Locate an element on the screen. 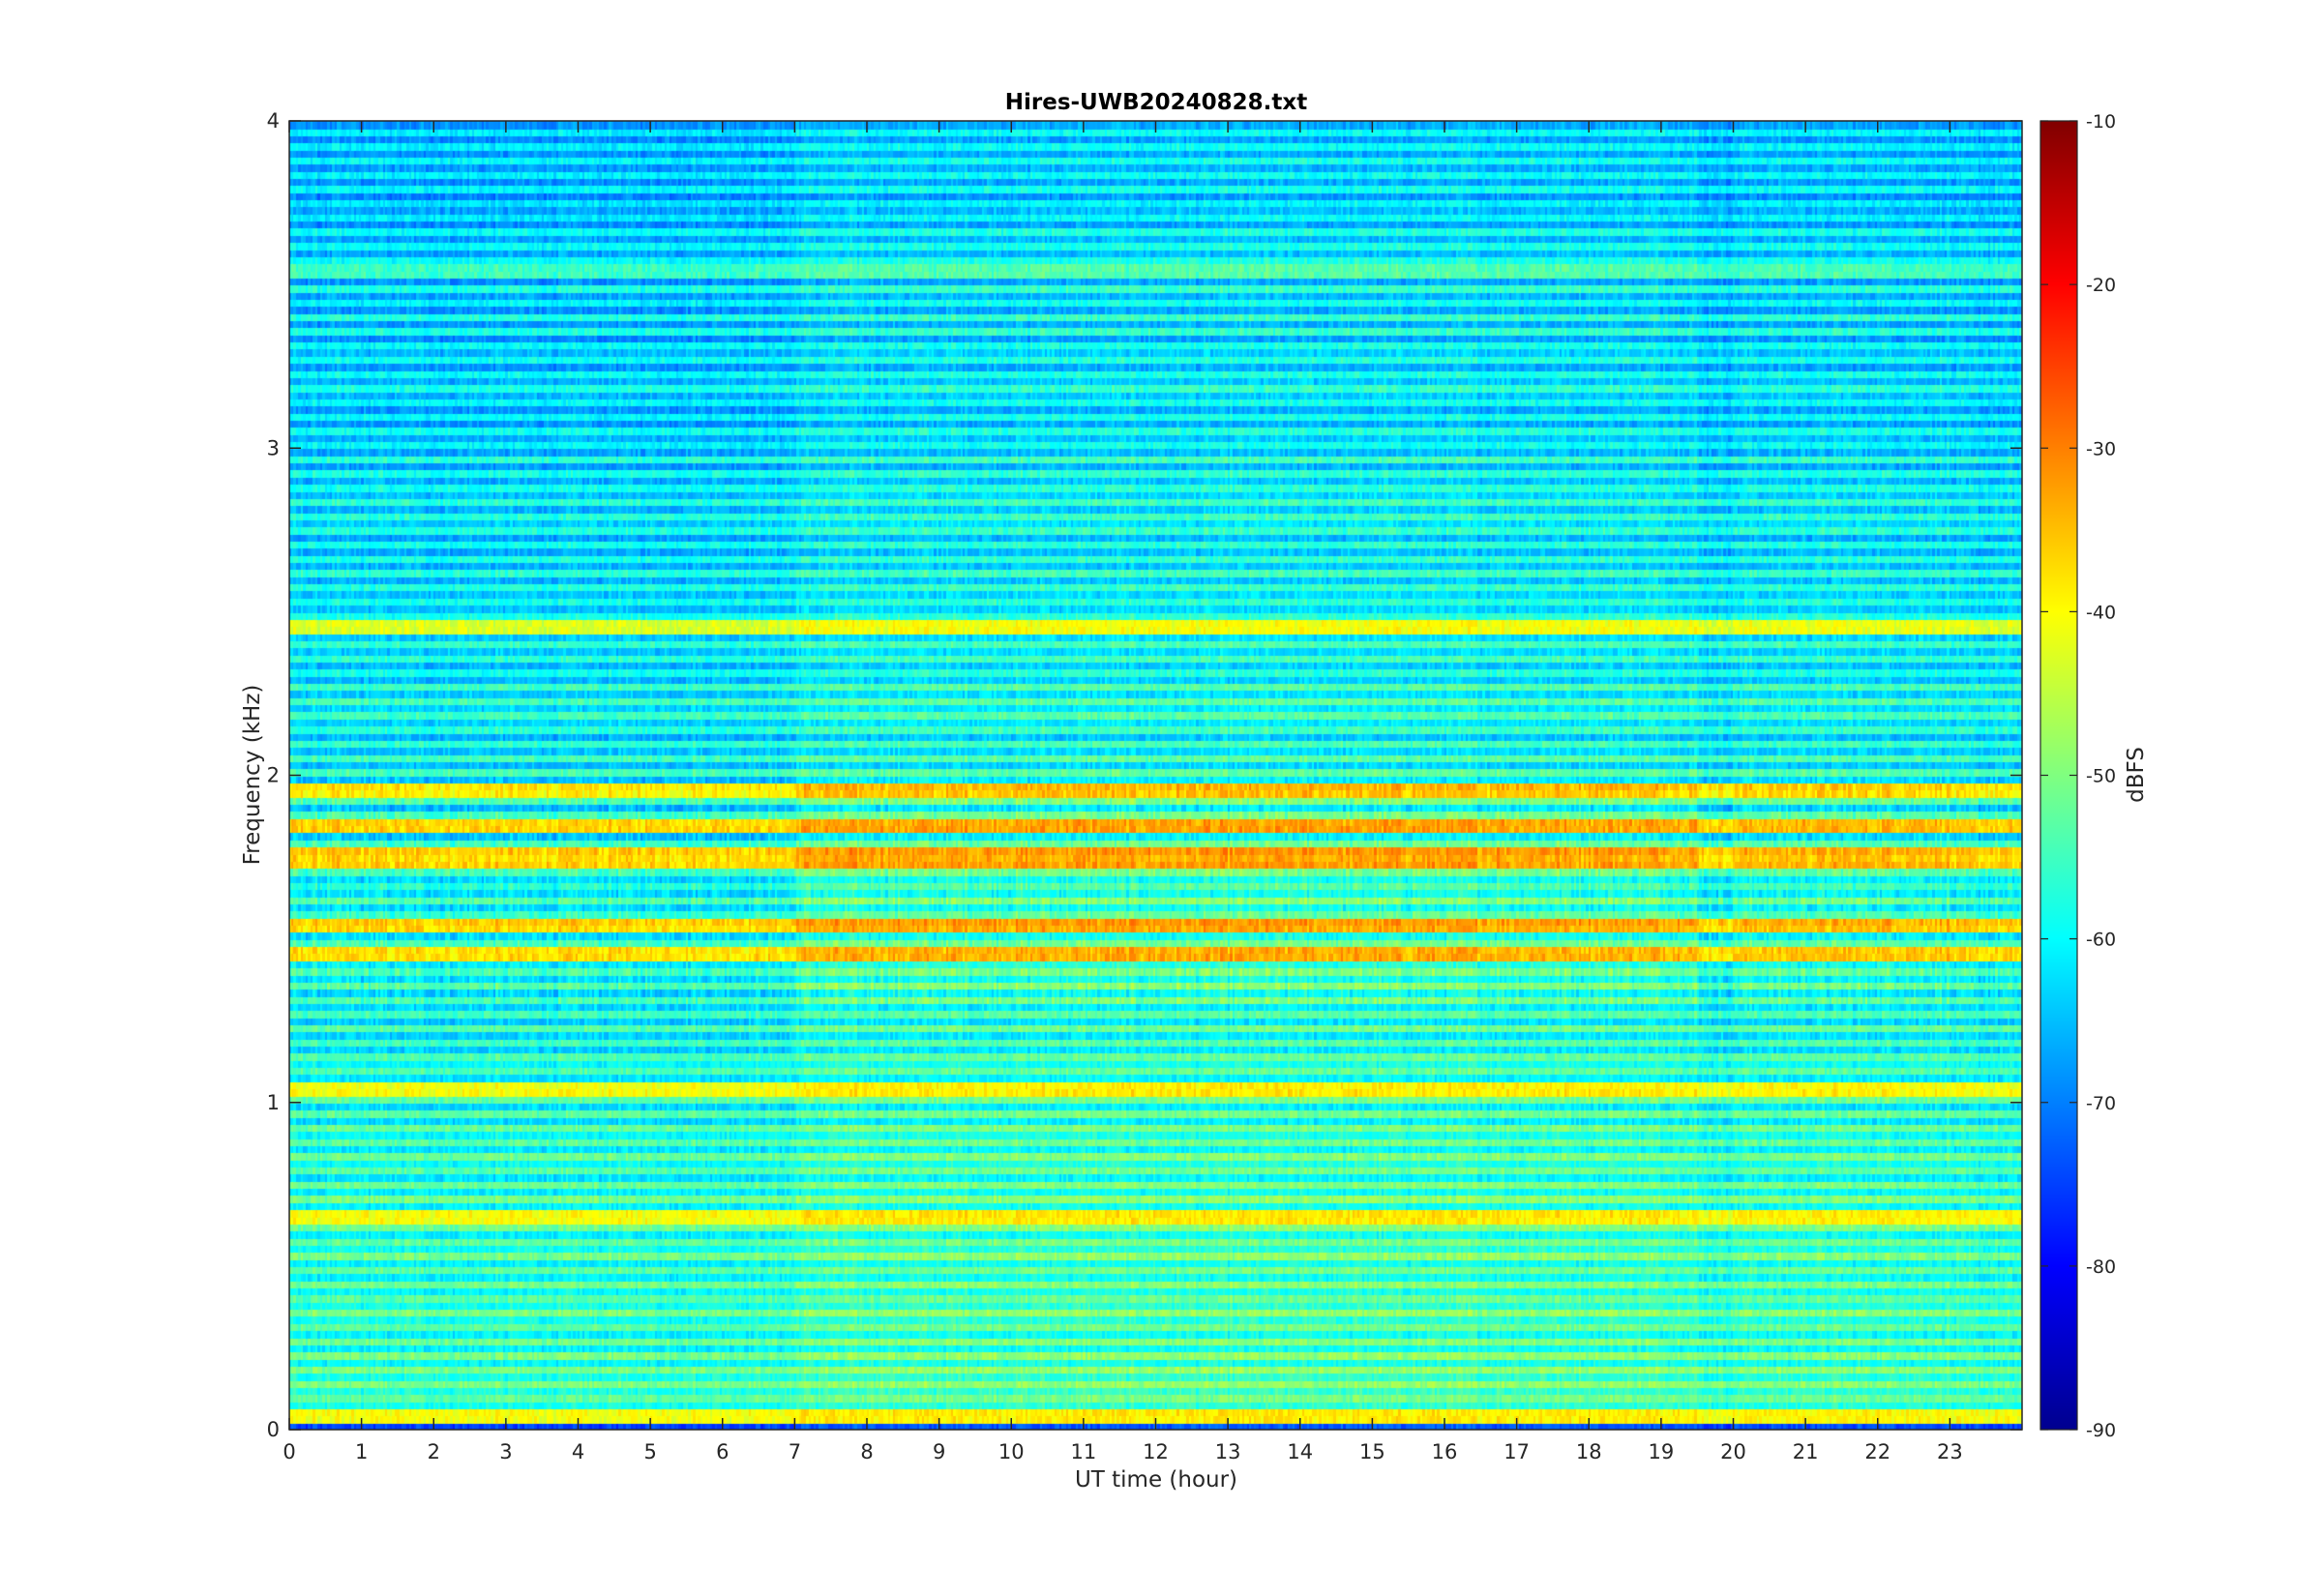 The height and width of the screenshot is (1596, 2322). x-tick-label: 19 is located at coordinates (1662, 1451).